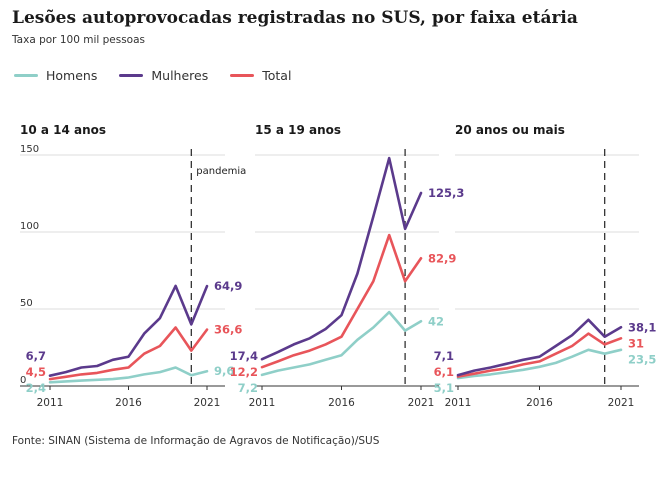 This screenshot has height=477, width=668. Describe the element at coordinates (444, 356) in the screenshot. I see `data-label-start-mulheres: 7,1` at that location.